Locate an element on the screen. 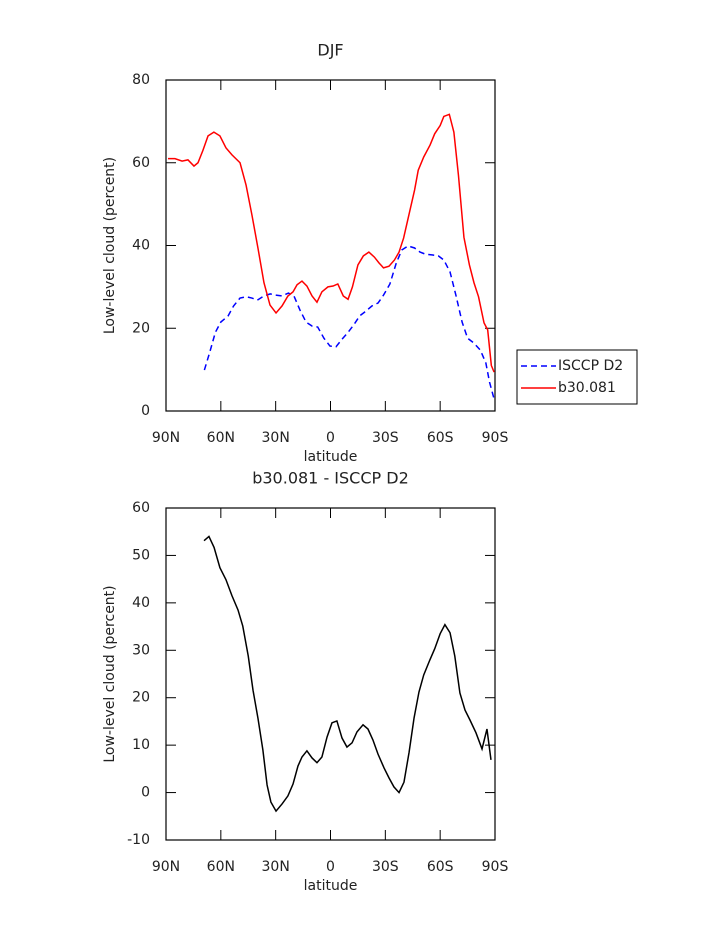  y-tick-label: 10 is located at coordinates (141, 745).